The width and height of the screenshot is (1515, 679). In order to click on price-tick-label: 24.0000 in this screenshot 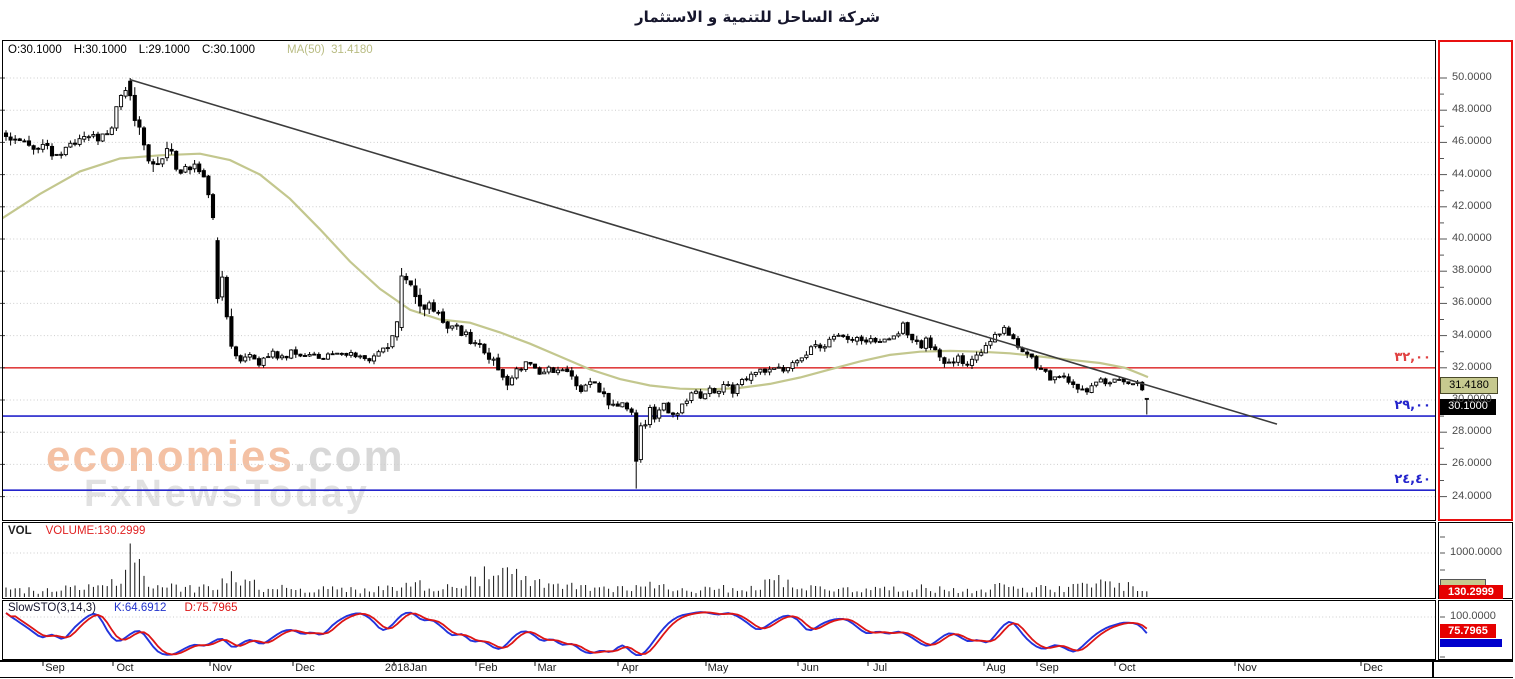, I will do `click(1472, 495)`.